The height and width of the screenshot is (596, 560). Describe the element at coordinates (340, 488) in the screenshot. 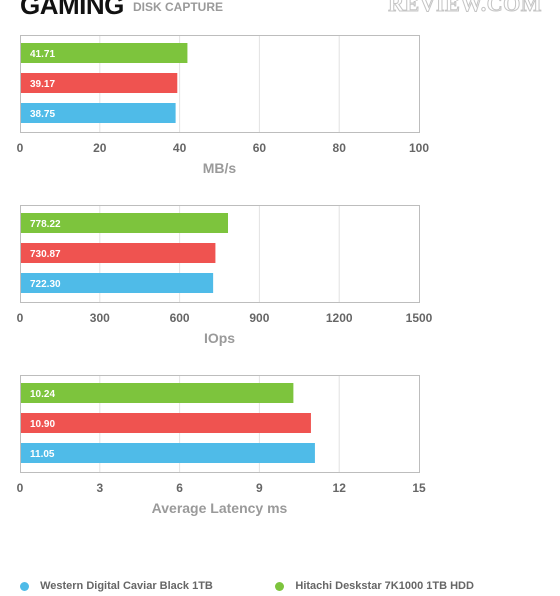

I see `x-tick-label: 12` at that location.